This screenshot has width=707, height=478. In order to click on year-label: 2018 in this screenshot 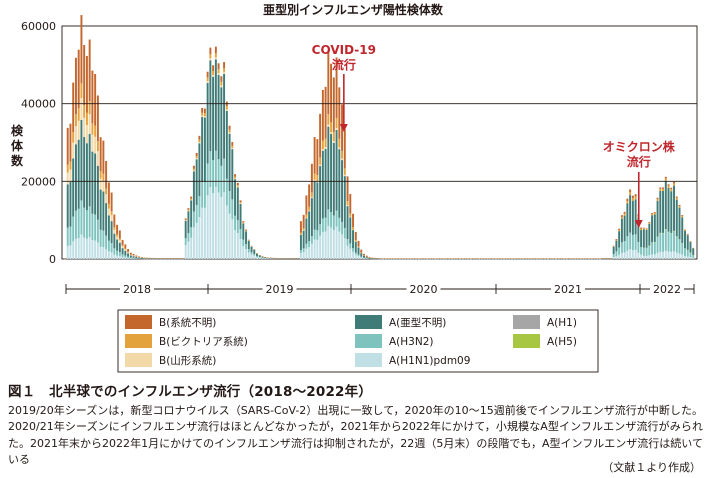, I will do `click(137, 289)`.